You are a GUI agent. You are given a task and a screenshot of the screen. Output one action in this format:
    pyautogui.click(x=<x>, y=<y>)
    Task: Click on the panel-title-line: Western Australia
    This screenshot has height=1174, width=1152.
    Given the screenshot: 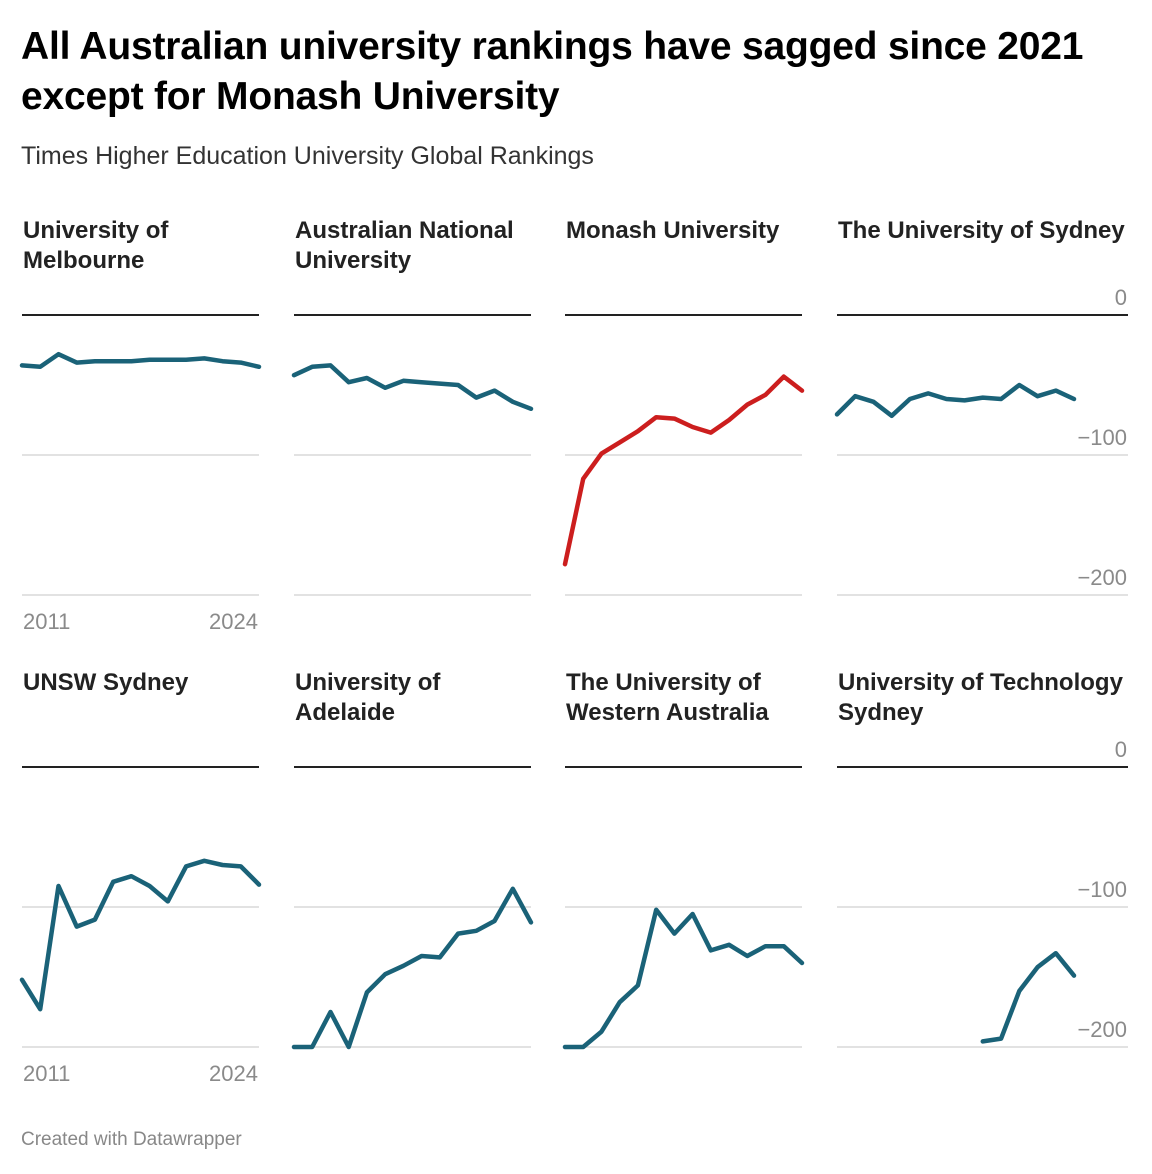 What is the action you would take?
    pyautogui.click(x=667, y=712)
    